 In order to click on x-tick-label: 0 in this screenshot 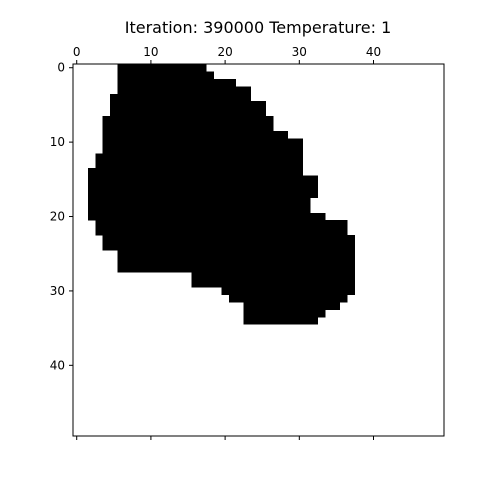, I will do `click(77, 52)`.